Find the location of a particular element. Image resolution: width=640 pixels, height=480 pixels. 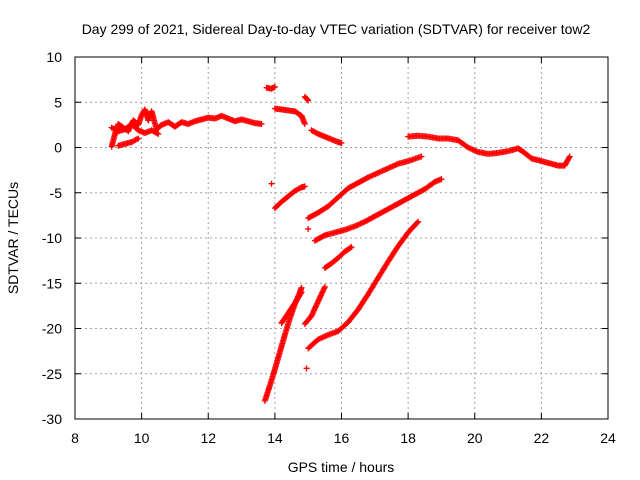

y-tick-label: 5 is located at coordinates (58, 102).